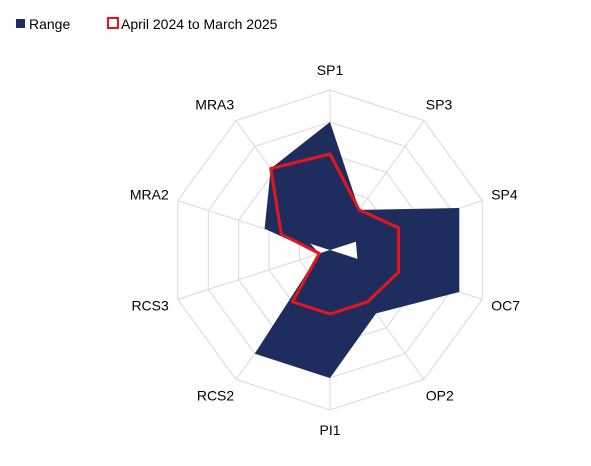 This screenshot has width=591, height=466. I want to click on legend-label-range: Range, so click(49, 24).